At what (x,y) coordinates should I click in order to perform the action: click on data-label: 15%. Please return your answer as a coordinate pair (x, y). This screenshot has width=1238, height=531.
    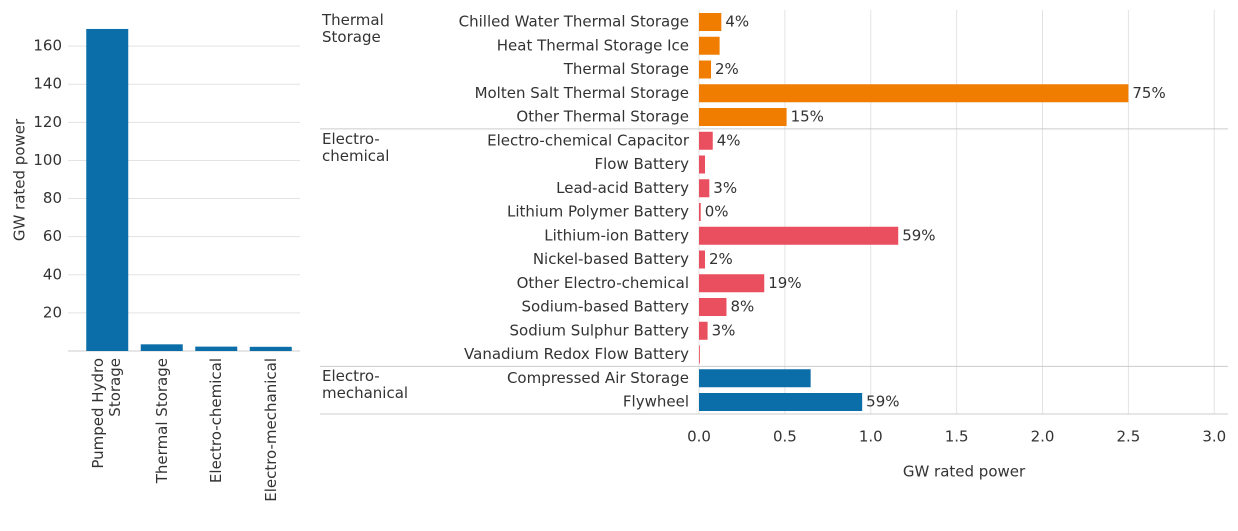
    Looking at the image, I should click on (807, 117).